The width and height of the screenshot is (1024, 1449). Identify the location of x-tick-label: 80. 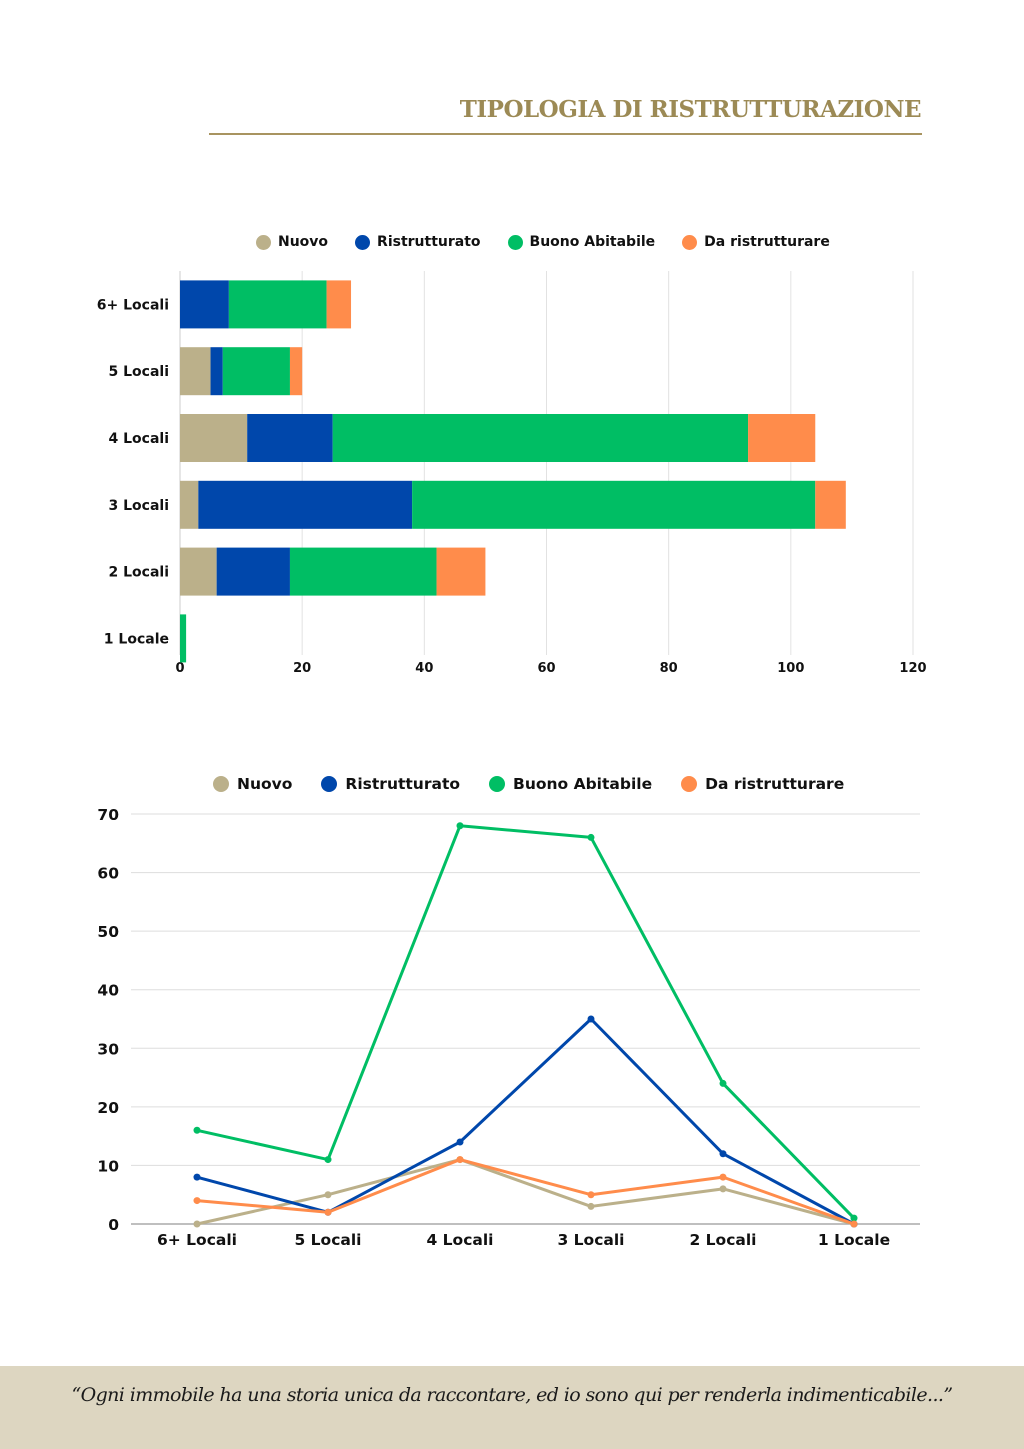
(669, 668).